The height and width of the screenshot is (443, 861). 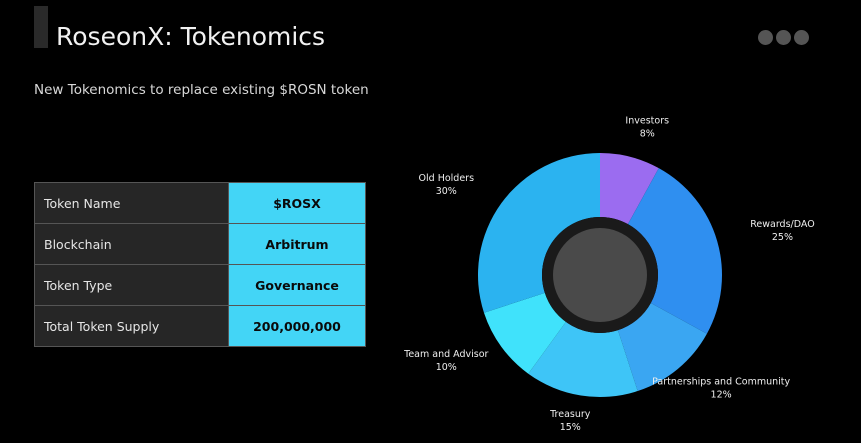 I want to click on slice-label: Partnerships and Community, so click(x=721, y=382).